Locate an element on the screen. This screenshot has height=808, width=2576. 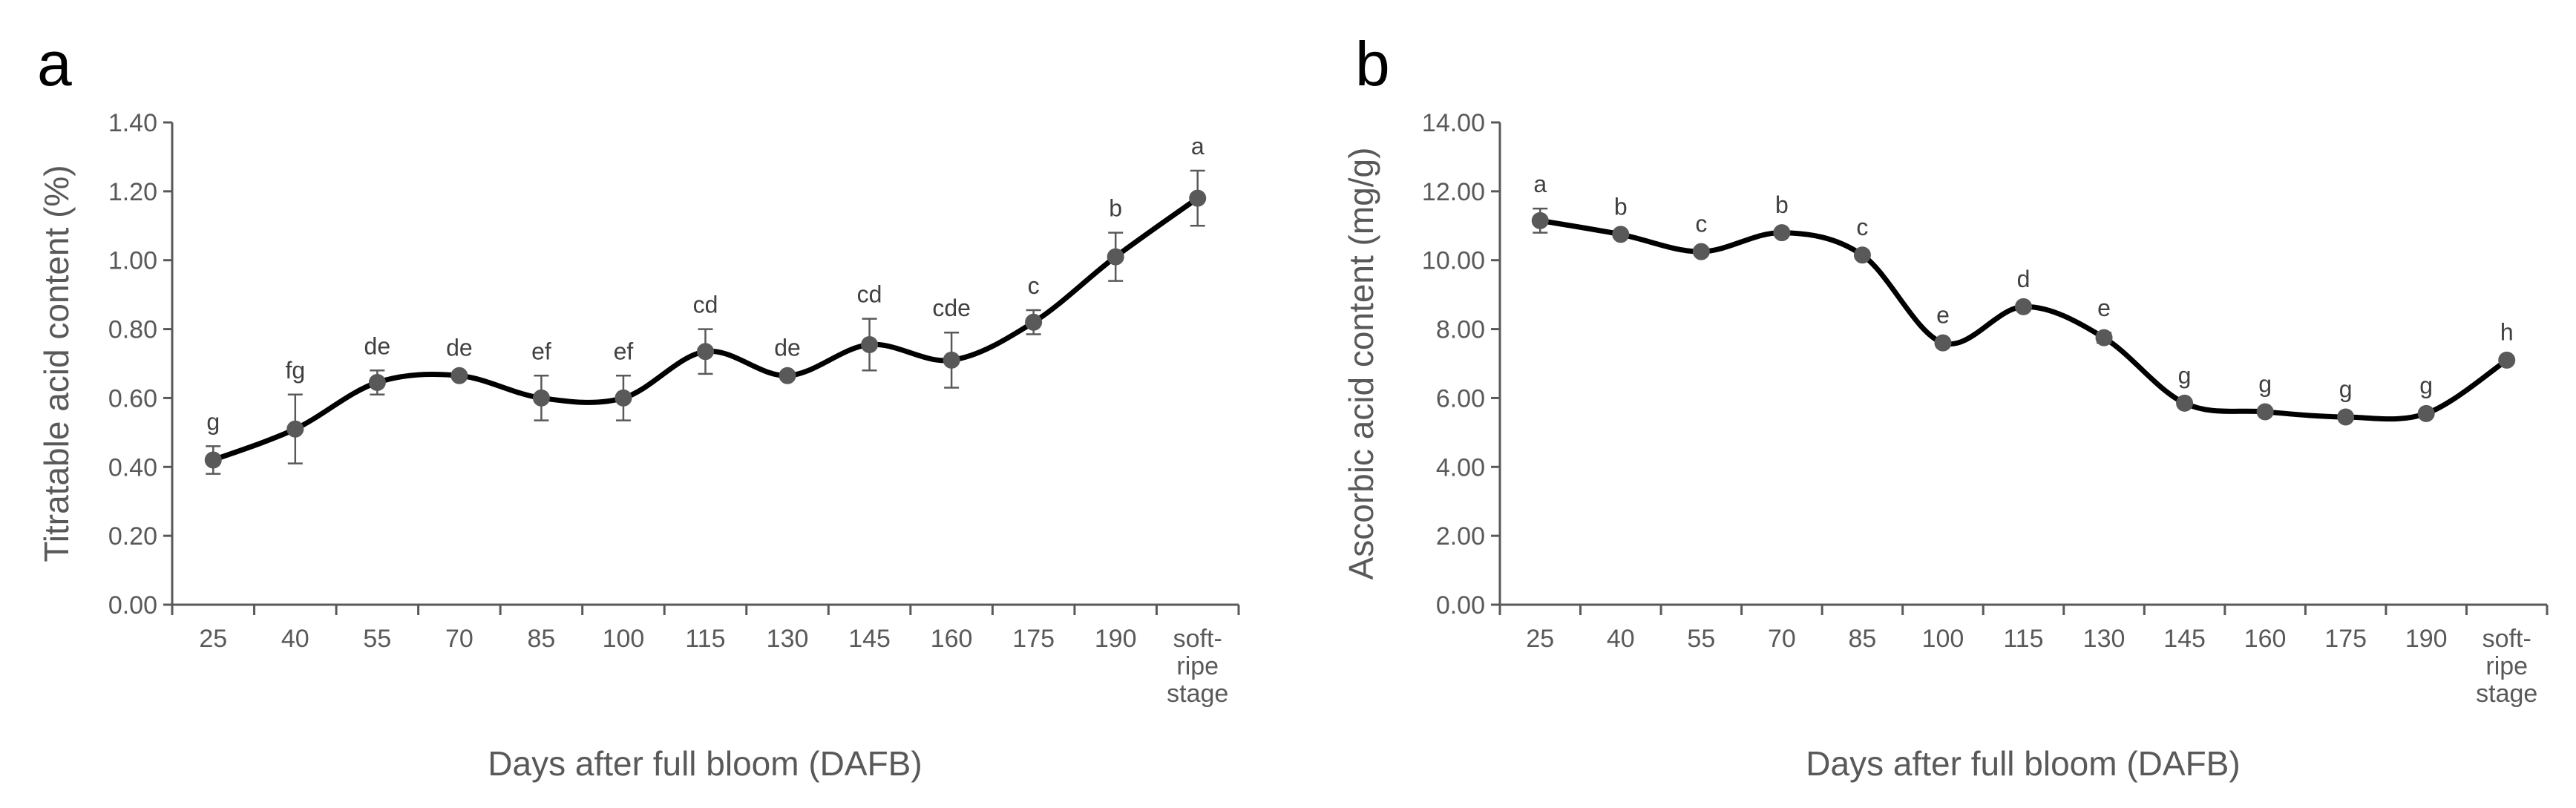
panel-b-x-tick-label: 145 is located at coordinates (2184, 639).